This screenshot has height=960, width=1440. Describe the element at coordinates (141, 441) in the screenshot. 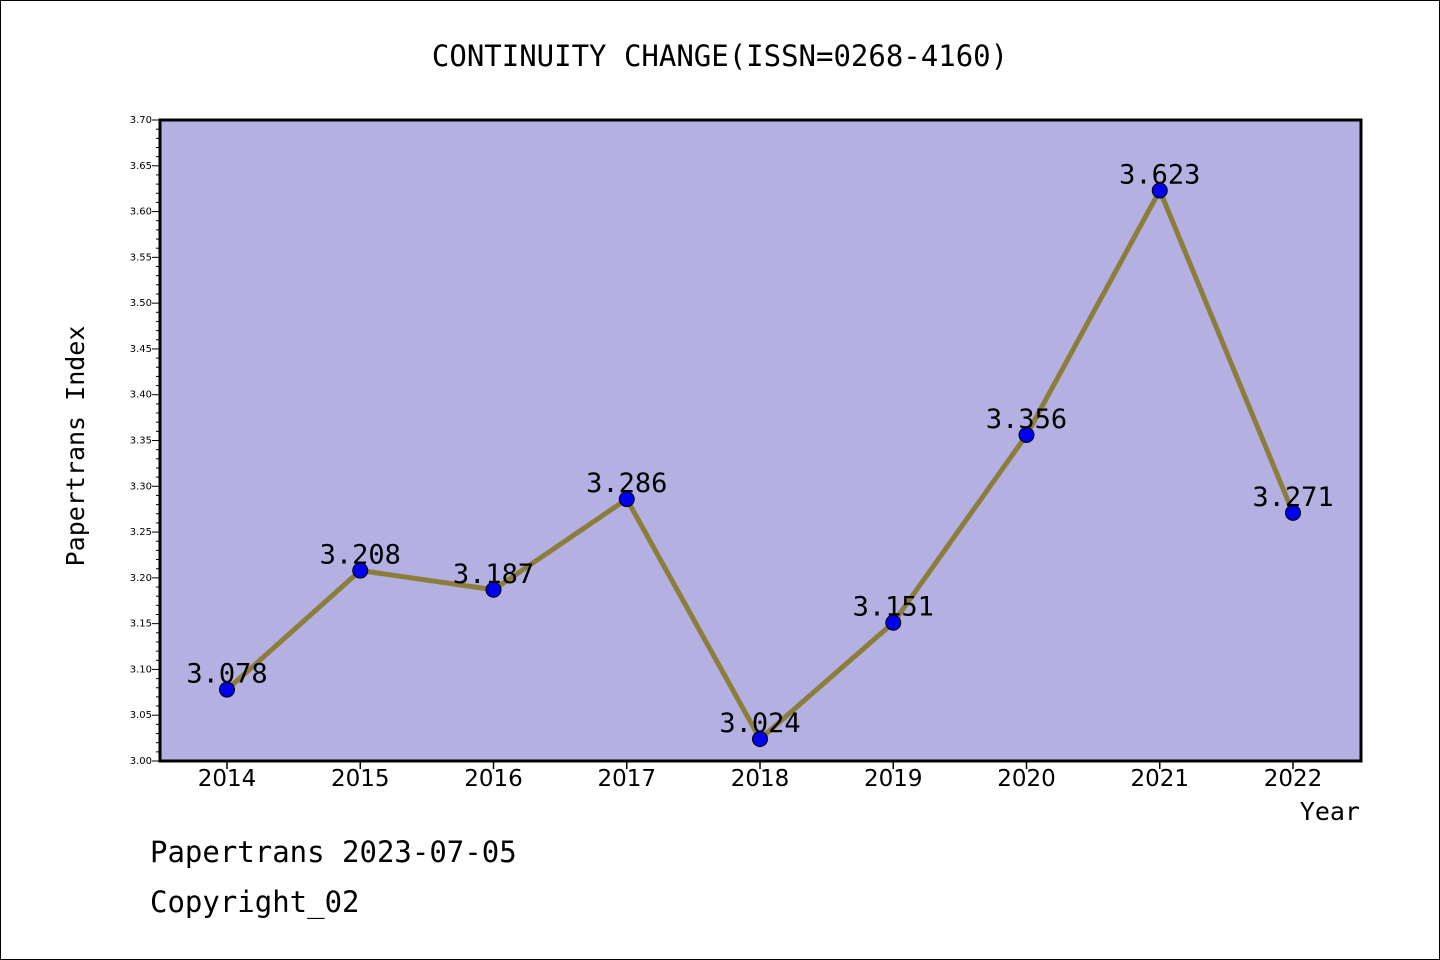

I see `y-tick-label: 3.35` at that location.